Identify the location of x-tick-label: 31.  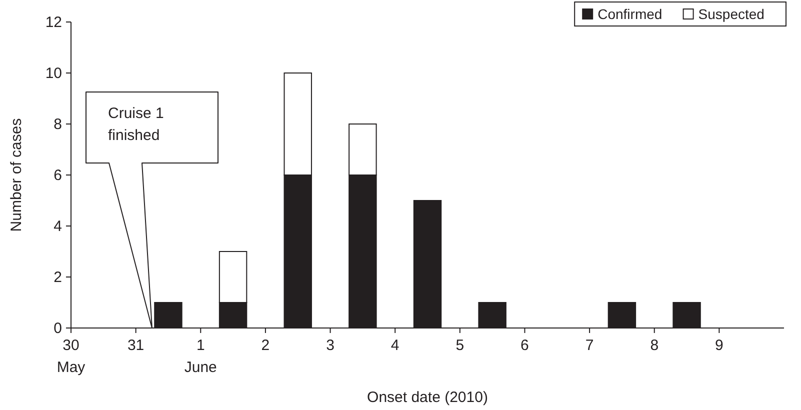
(135, 345).